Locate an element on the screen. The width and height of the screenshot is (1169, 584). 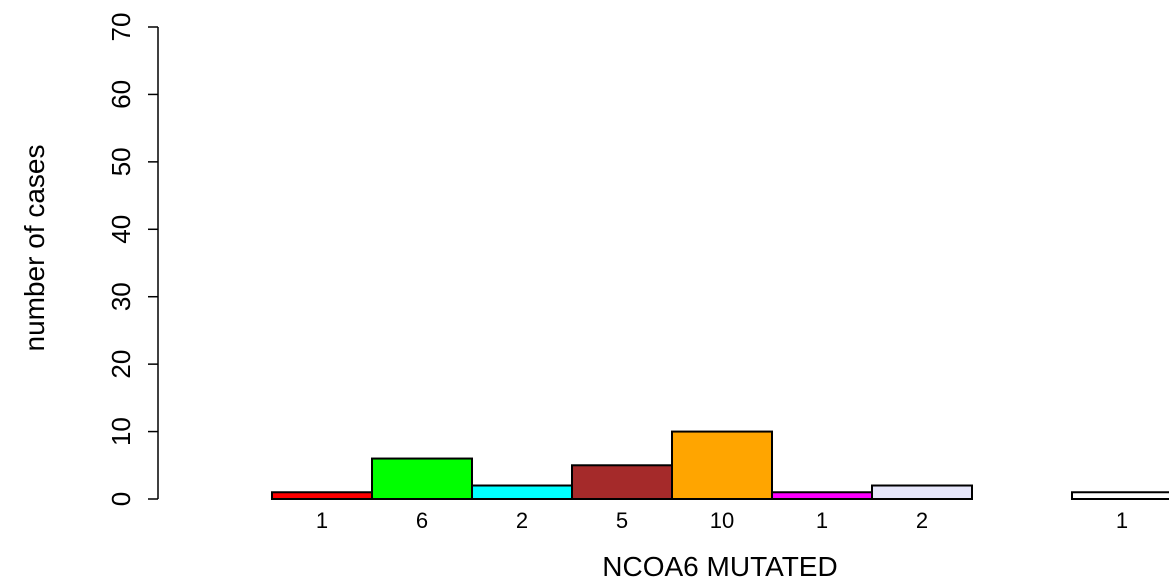
y-axis: 0 10 20 30 40 50 60 70 is located at coordinates (132, 259).